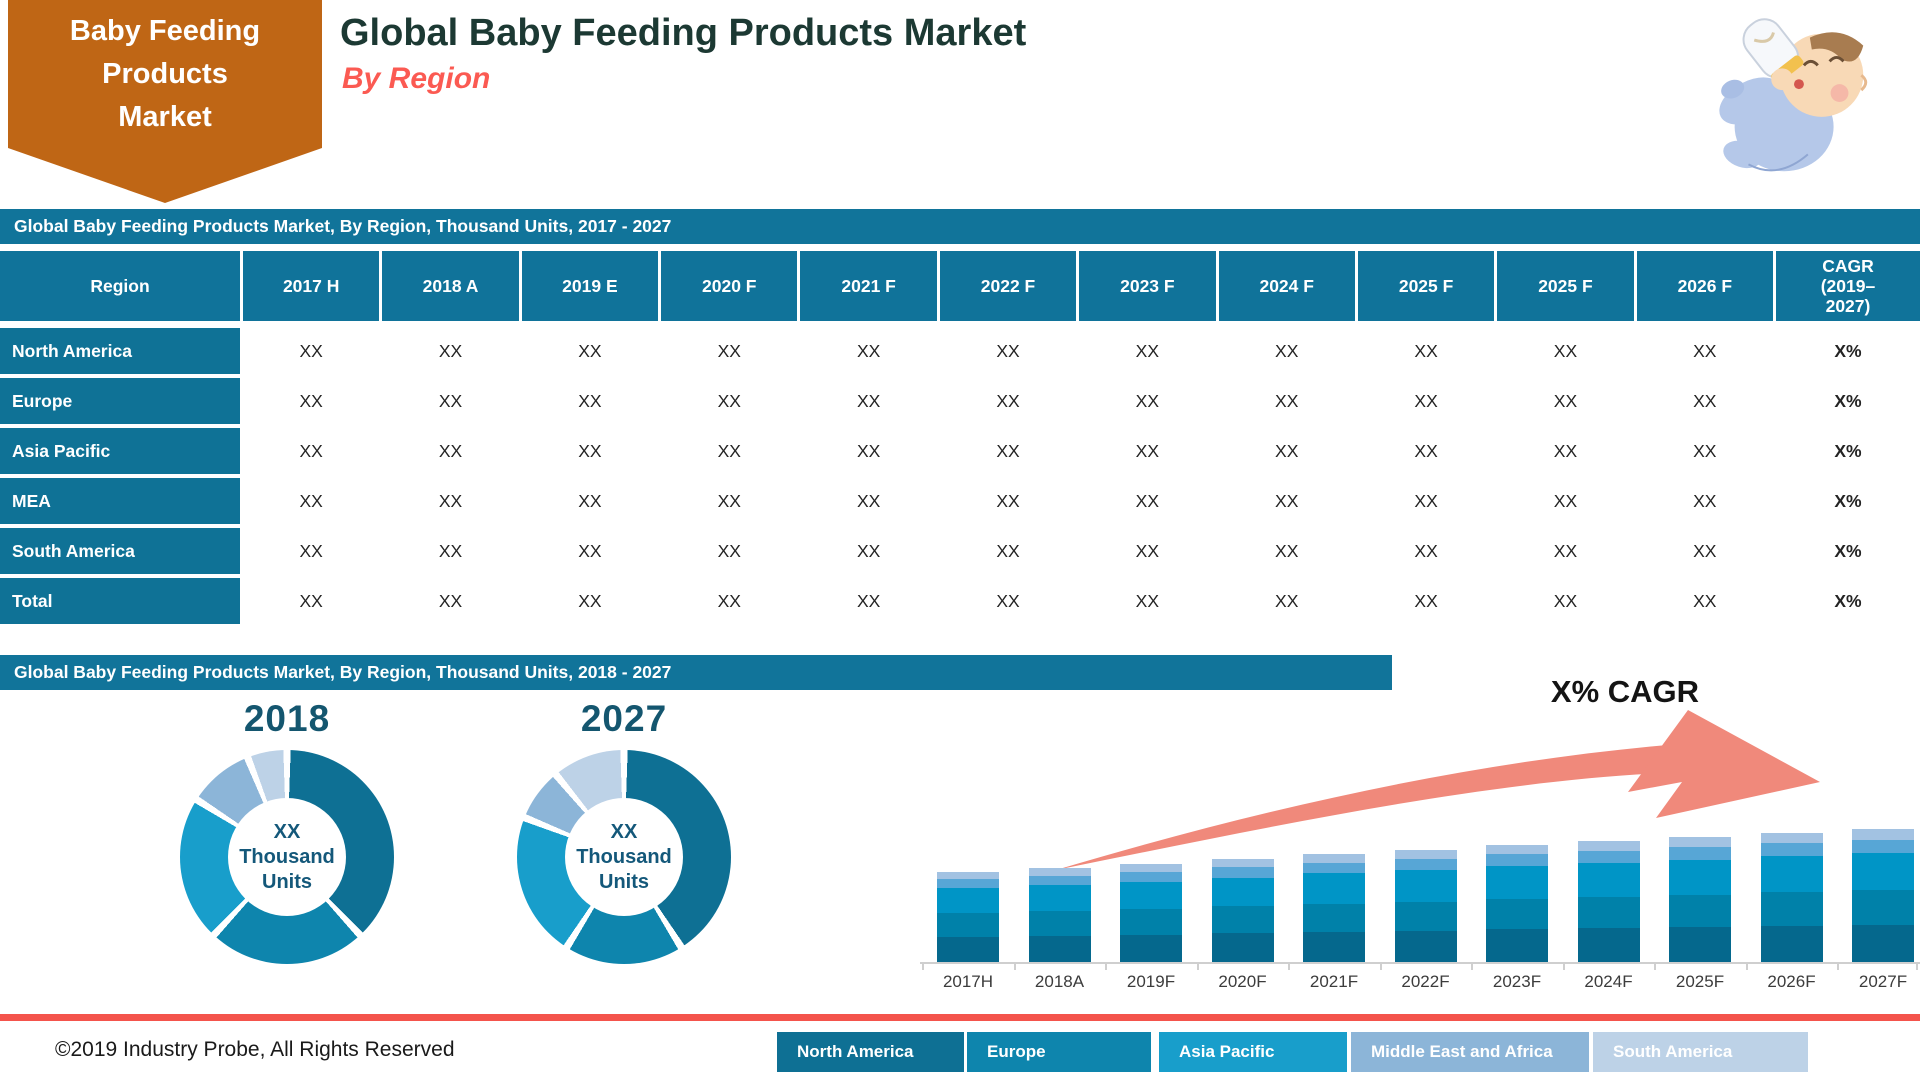  I want to click on legend-item-middle-east-and-africa: Middle East and Africa, so click(1470, 1052).